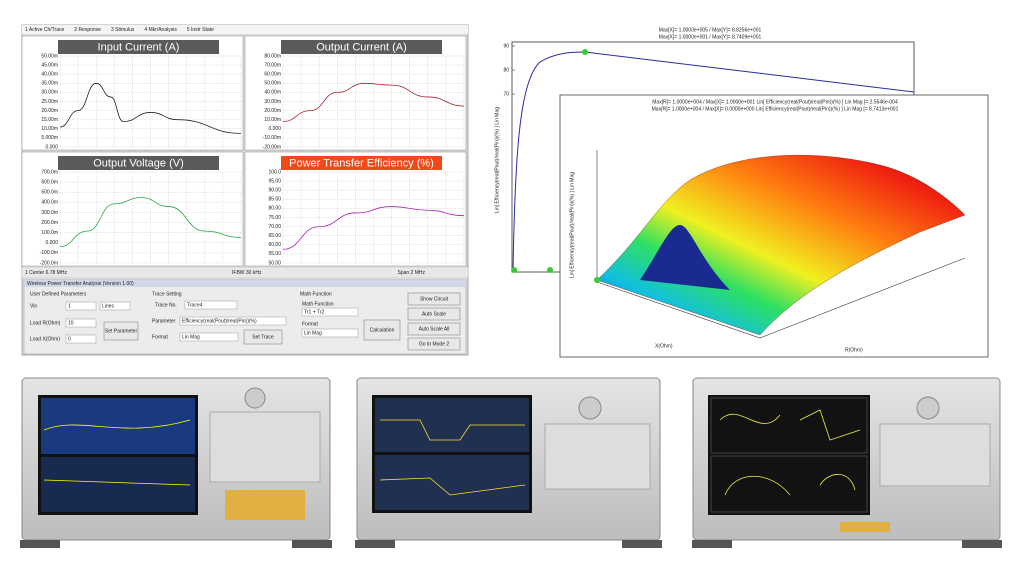 Image resolution: width=1022 pixels, height=580 pixels. I want to click on panel-title: Output Voltage (V), so click(138, 163).